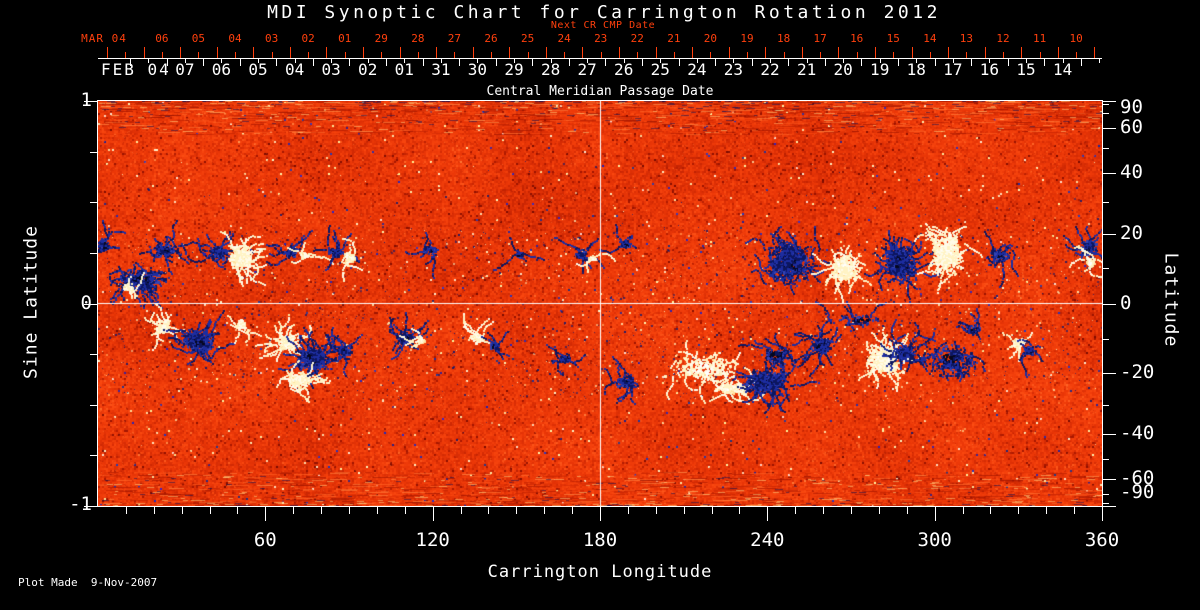  What do you see at coordinates (308, 38) in the screenshot?
I see `next-cr-day-label: 02` at bounding box center [308, 38].